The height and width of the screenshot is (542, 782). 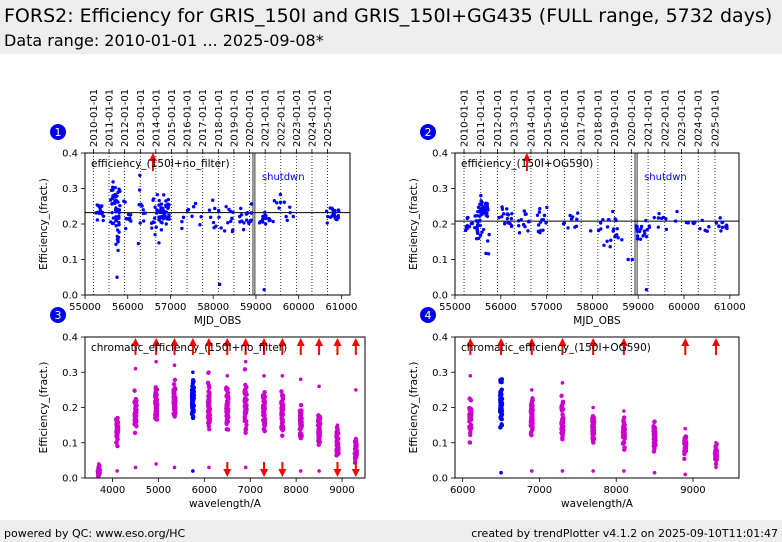 What do you see at coordinates (730, 307) in the screenshot?
I see `x-tick-label: 61000` at bounding box center [730, 307].